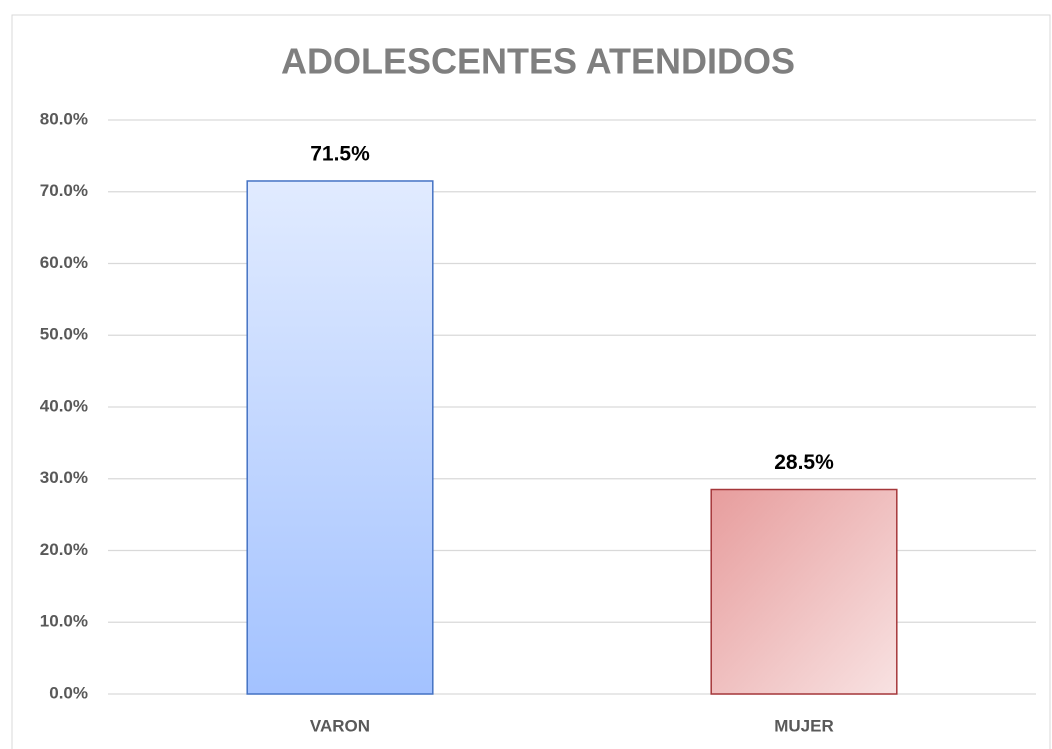 This screenshot has width=1052, height=749. Describe the element at coordinates (804, 462) in the screenshot. I see `data-label: 28.5%` at that location.